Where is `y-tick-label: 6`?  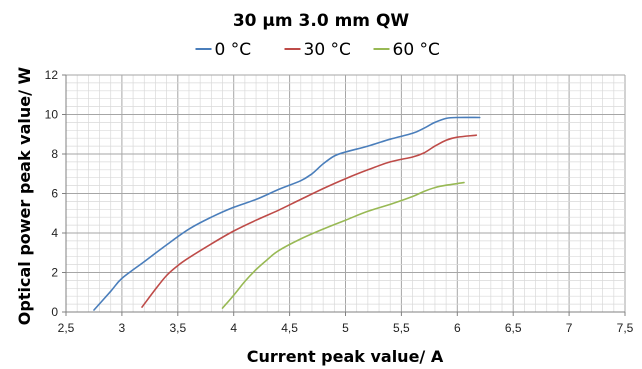
y-tick-label: 6 is located at coordinates (54, 194).